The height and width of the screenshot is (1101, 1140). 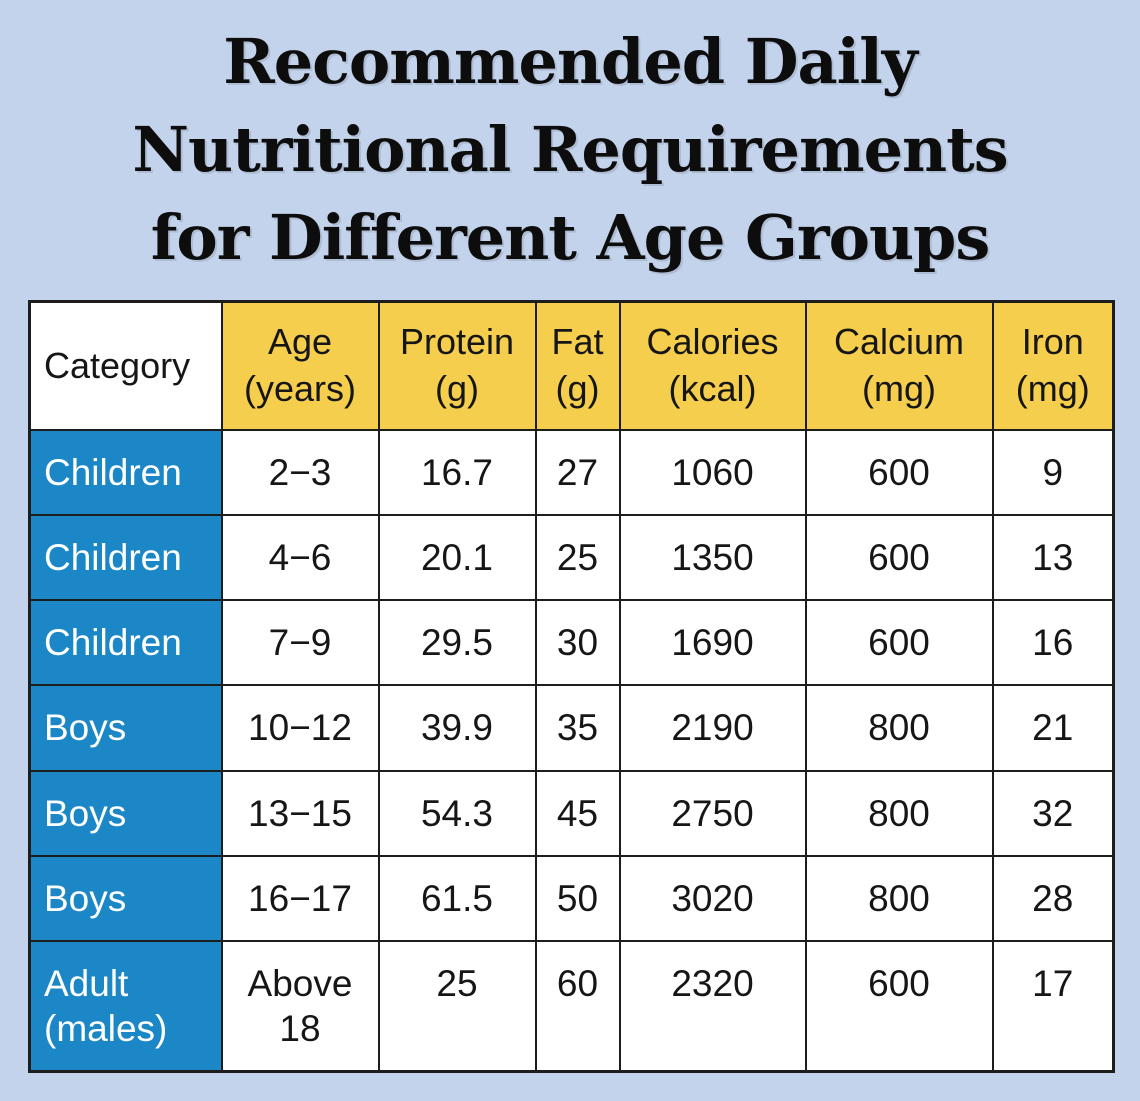 What do you see at coordinates (577, 1006) in the screenshot?
I see `cell-fat: 60` at bounding box center [577, 1006].